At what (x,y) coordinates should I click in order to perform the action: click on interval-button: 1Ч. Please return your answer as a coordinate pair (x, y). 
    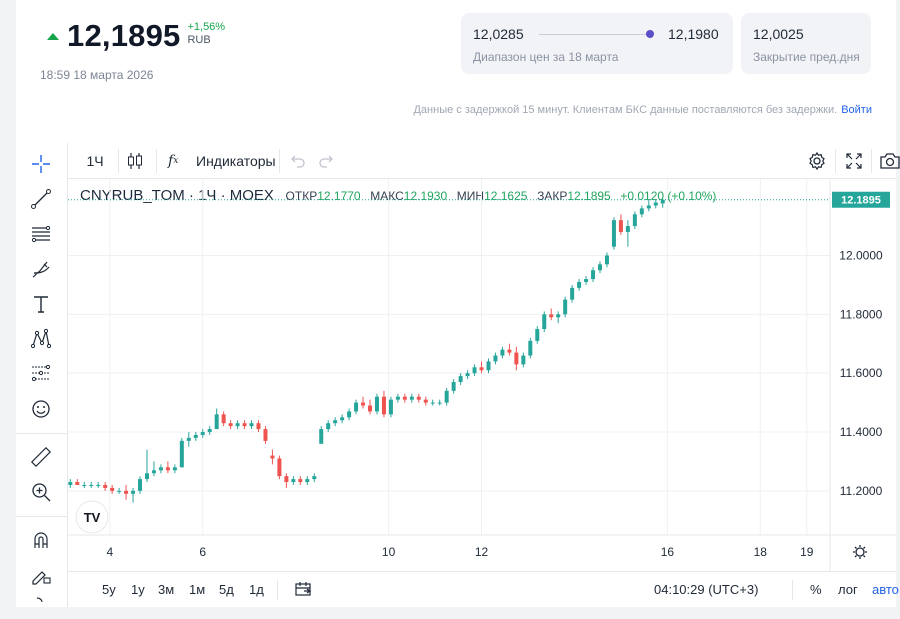
    Looking at the image, I should click on (95, 161).